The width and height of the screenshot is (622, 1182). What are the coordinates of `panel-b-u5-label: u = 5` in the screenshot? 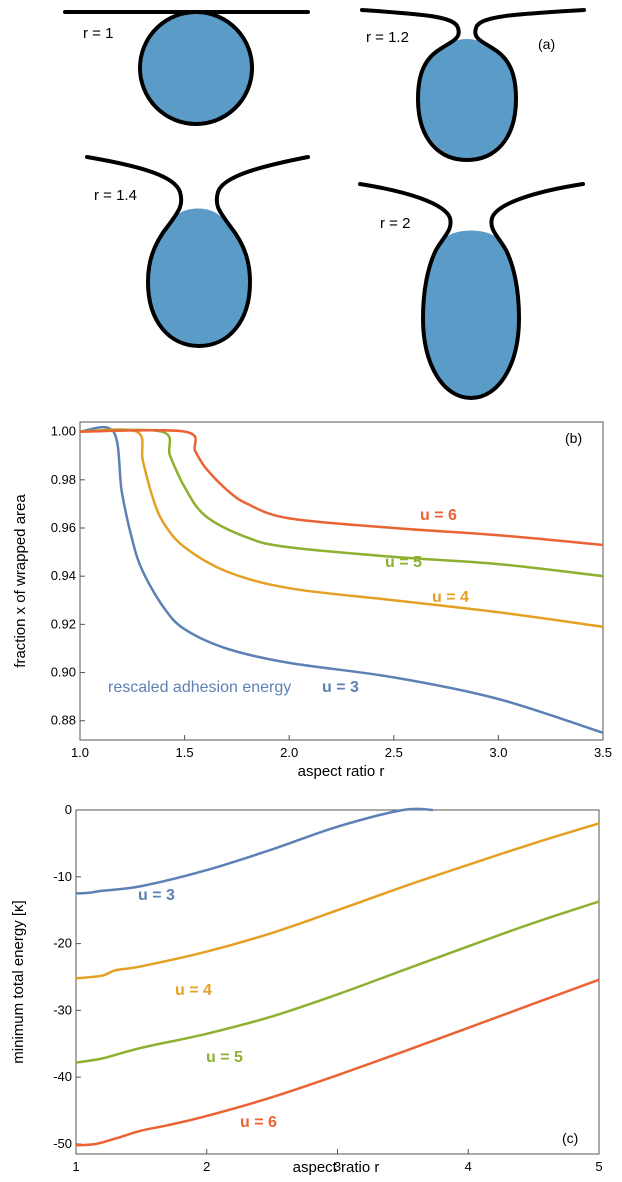 It's located at (403, 562).